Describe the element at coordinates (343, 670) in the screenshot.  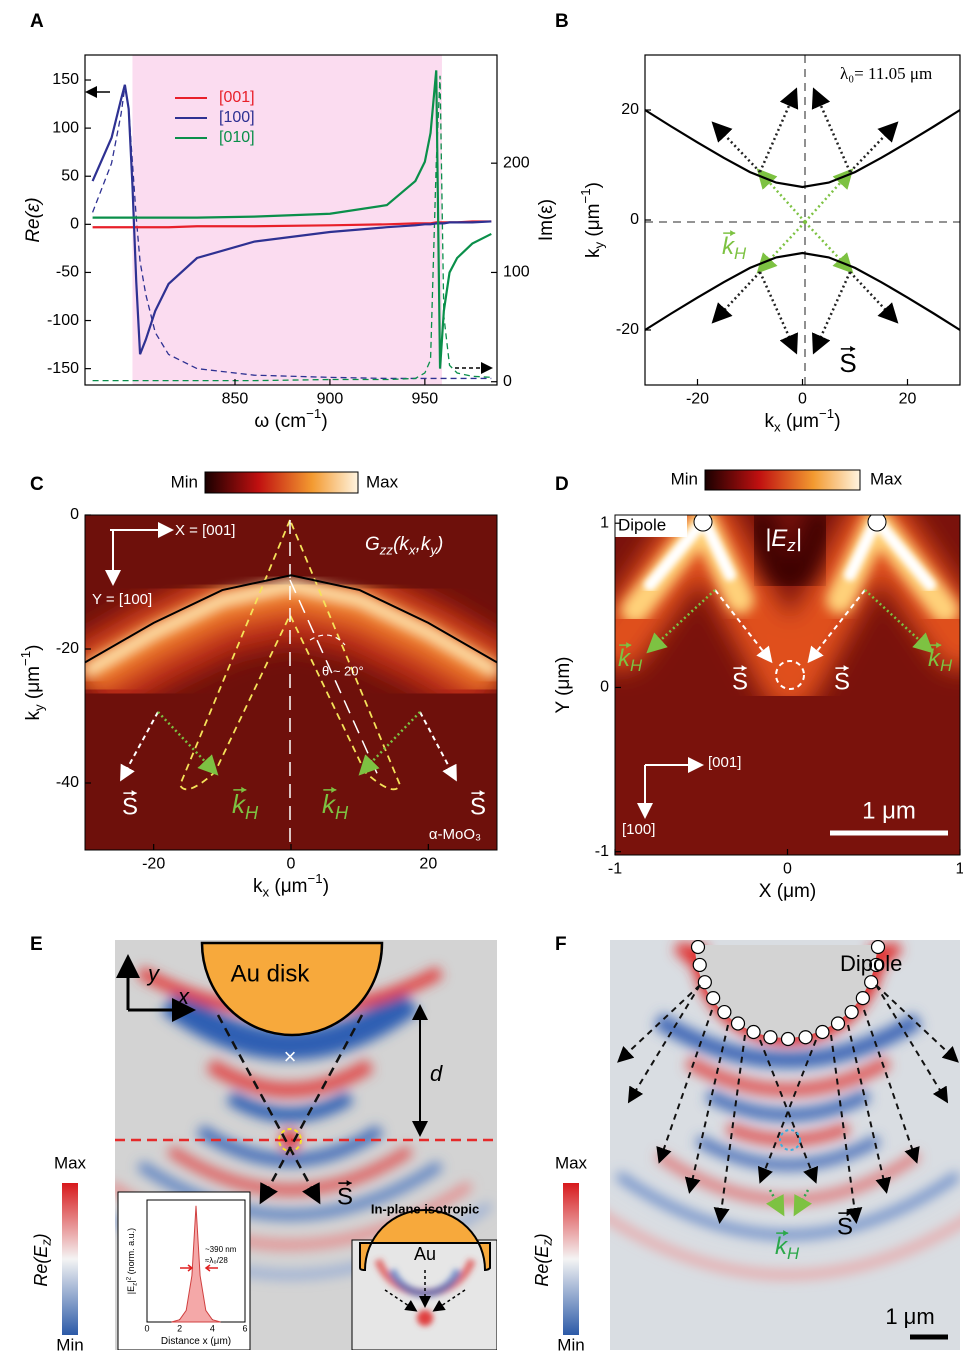
I see `angle-label: θ ~ 20°` at that location.